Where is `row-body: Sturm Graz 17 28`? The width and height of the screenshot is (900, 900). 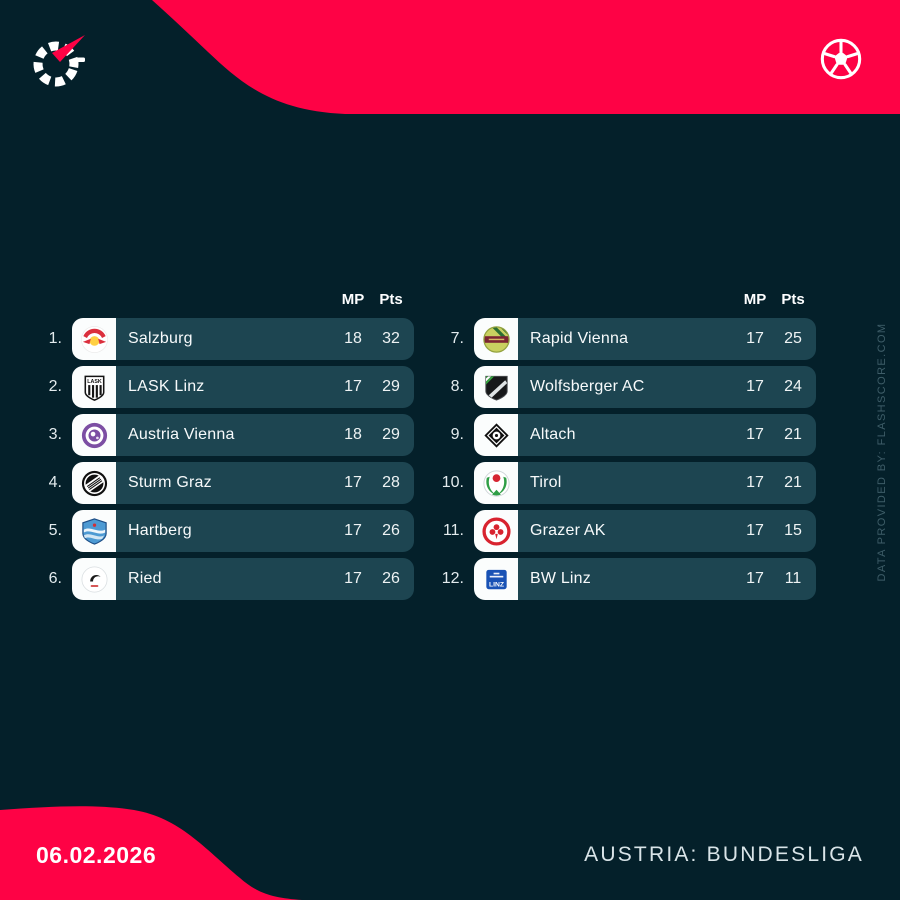
row-body: Sturm Graz 17 28 is located at coordinates (265, 483).